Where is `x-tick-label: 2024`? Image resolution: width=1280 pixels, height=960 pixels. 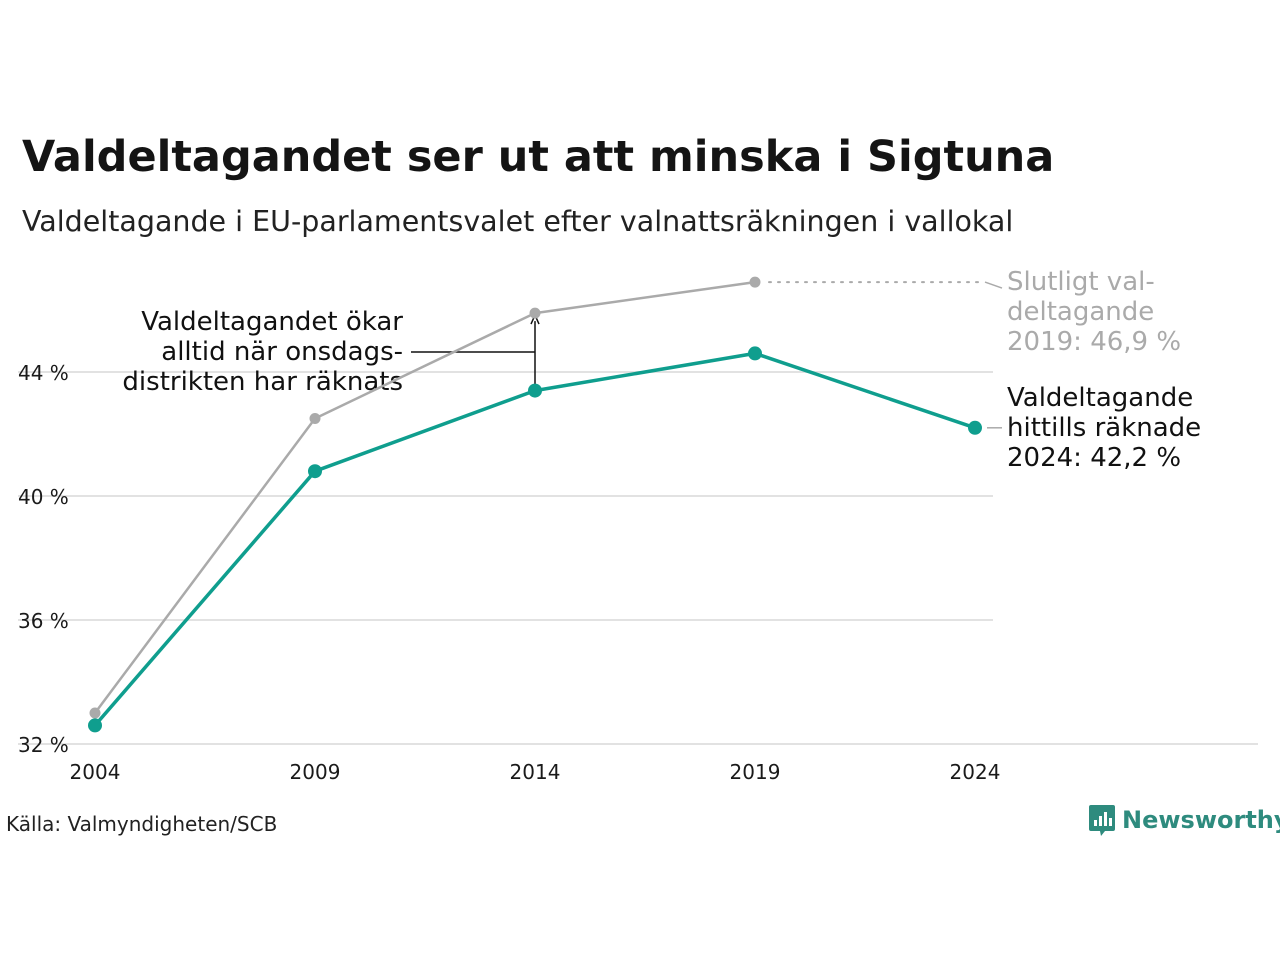
x-tick-label: 2024 is located at coordinates (975, 772).